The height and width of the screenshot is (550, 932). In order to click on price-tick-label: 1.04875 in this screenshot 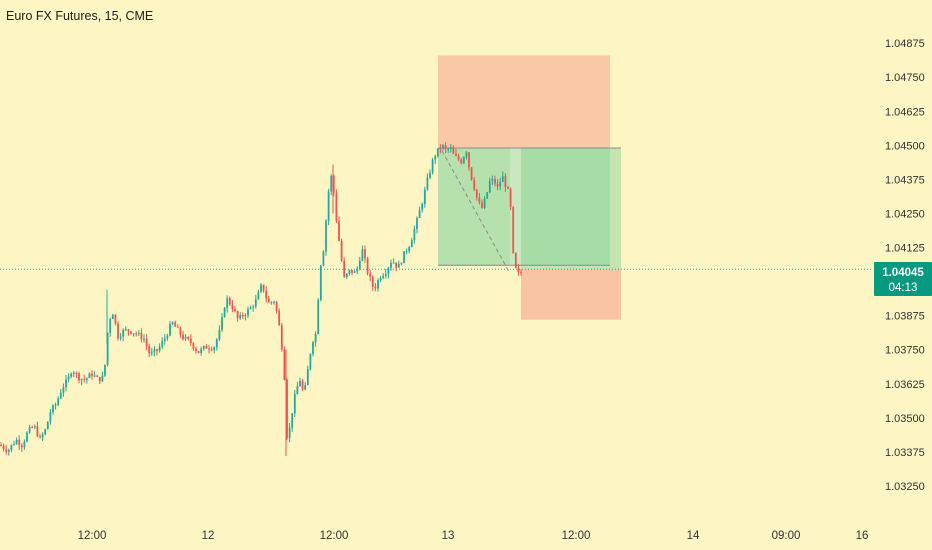, I will do `click(905, 44)`.